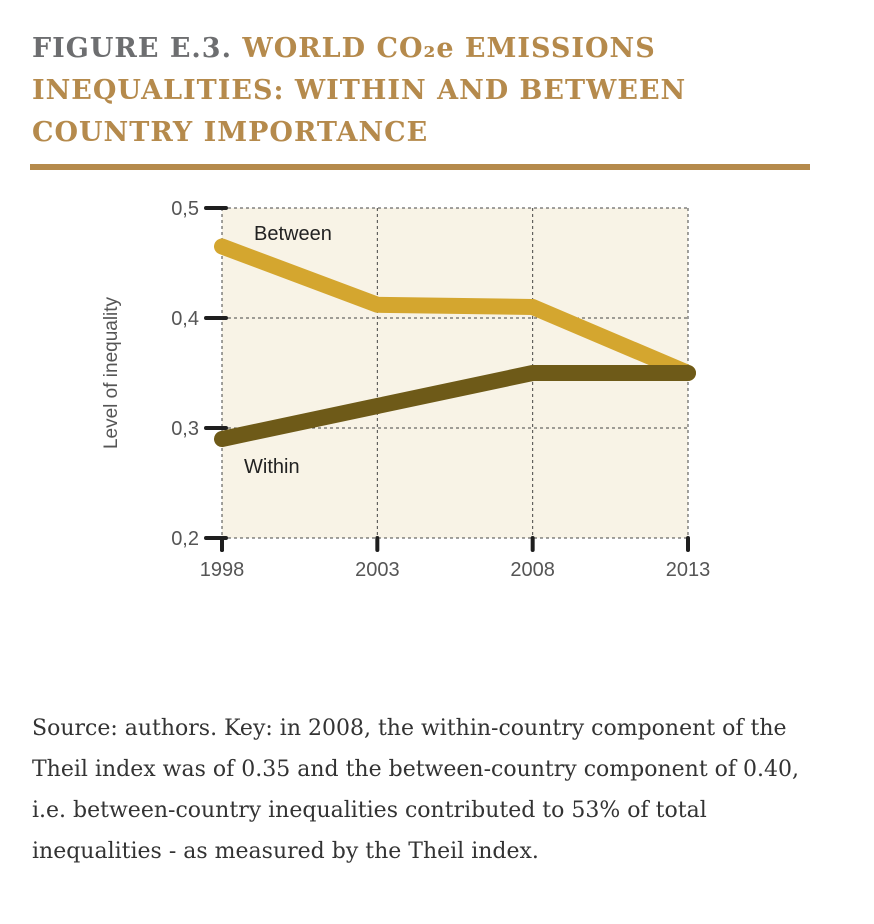  Describe the element at coordinates (185, 539) in the screenshot. I see `y-tick-label: 0,2` at that location.